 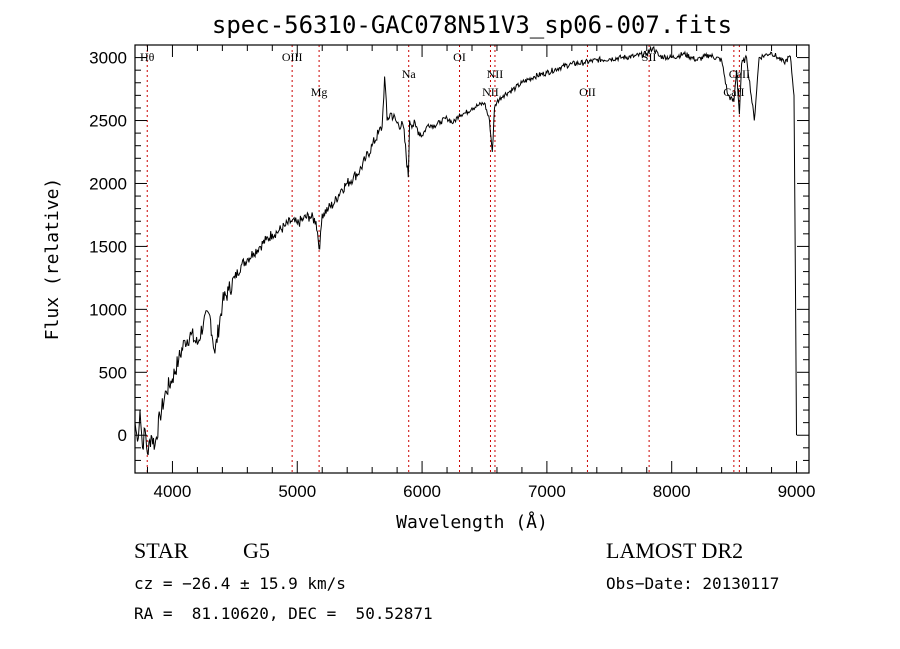 What do you see at coordinates (409, 74) in the screenshot?
I see `line-marker-label: Na` at bounding box center [409, 74].